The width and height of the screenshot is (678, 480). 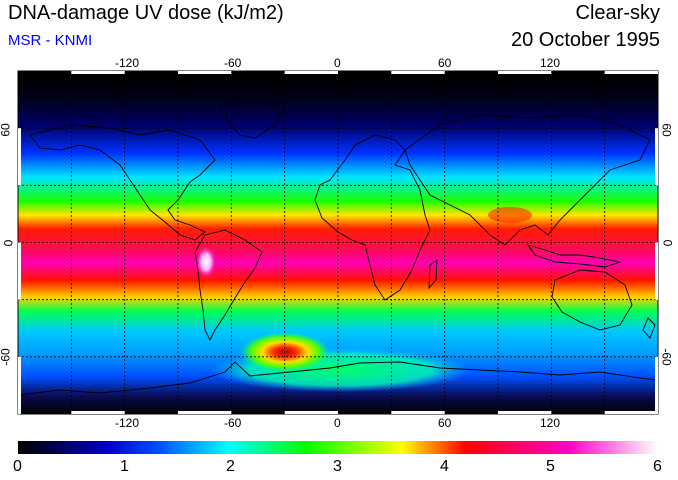 What do you see at coordinates (233, 423) in the screenshot?
I see `lon-tick-bottom: -60` at bounding box center [233, 423].